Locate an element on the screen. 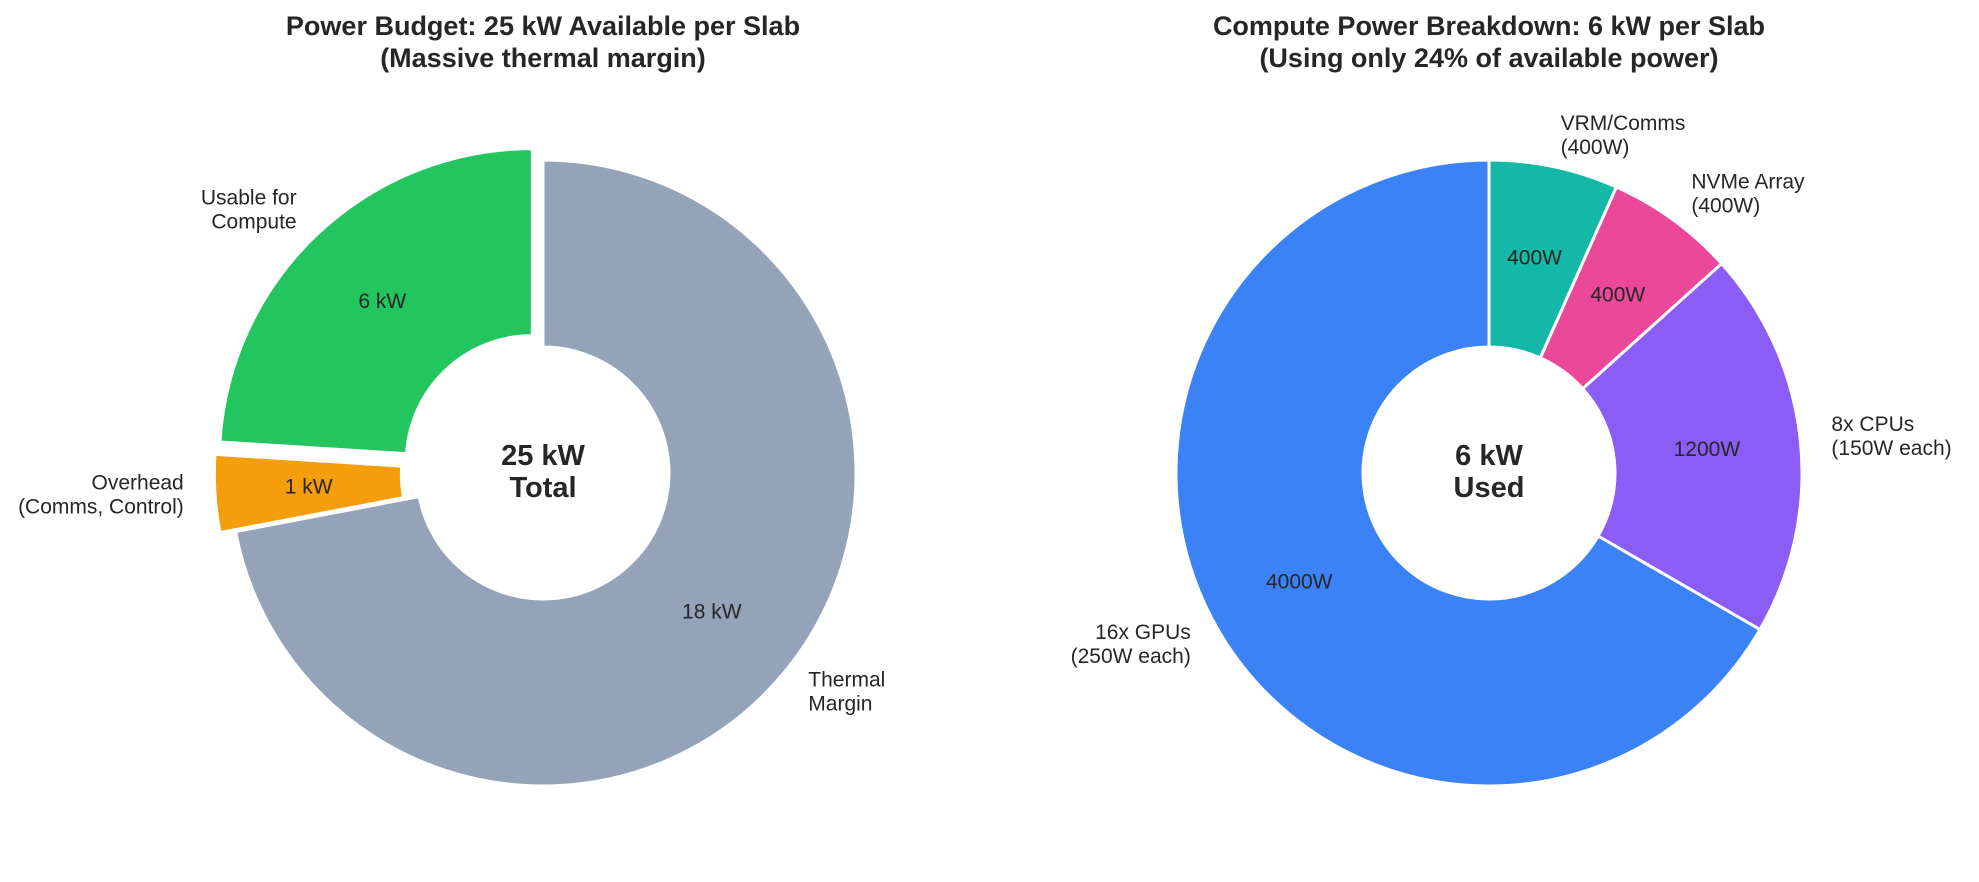 Image resolution: width=1979 pixels, height=882 pixels. chart-subtitle: (Using only 24% of available power) is located at coordinates (1488, 58).